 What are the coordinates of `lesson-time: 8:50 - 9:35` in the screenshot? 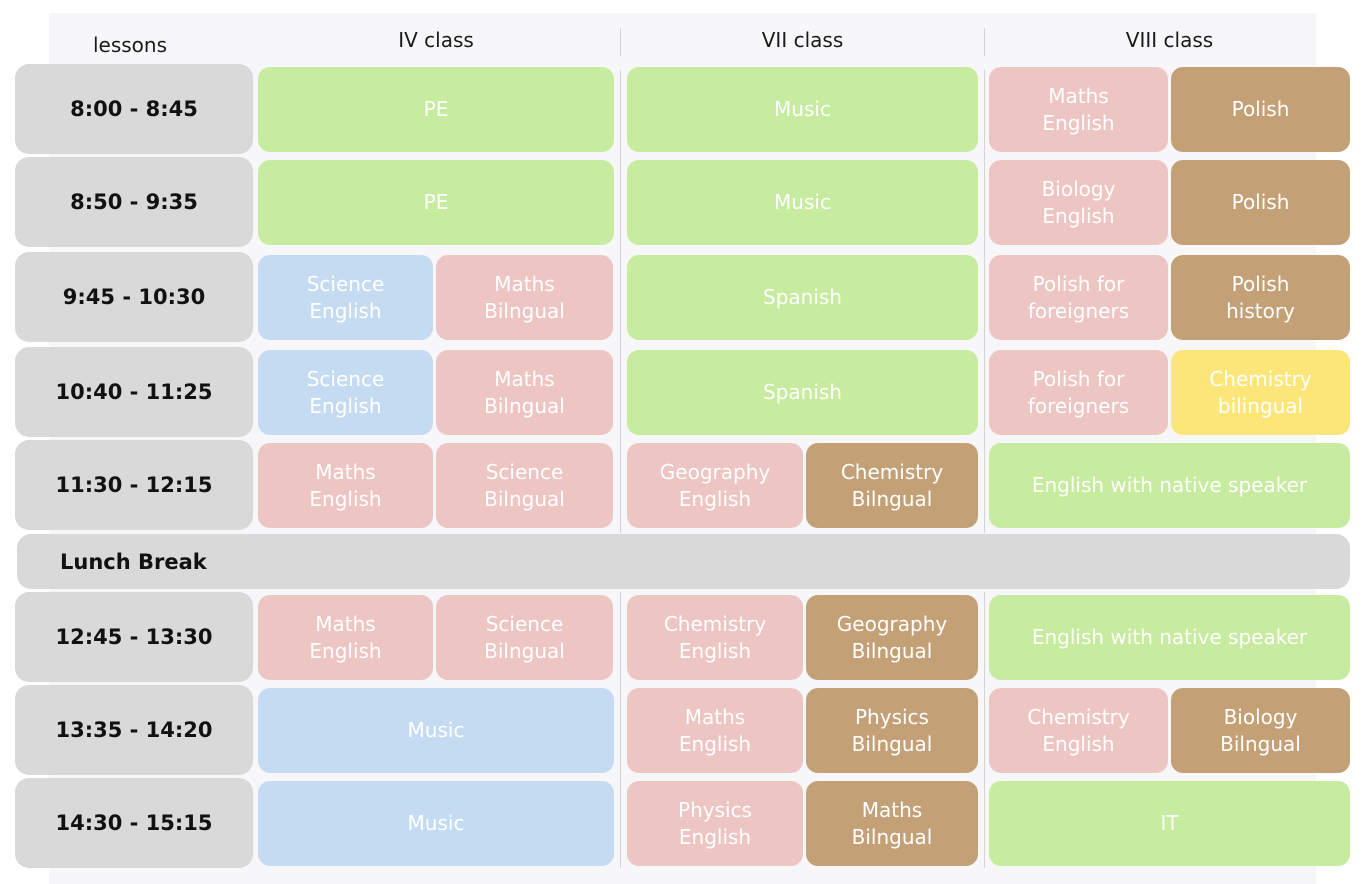 It's located at (134, 202).